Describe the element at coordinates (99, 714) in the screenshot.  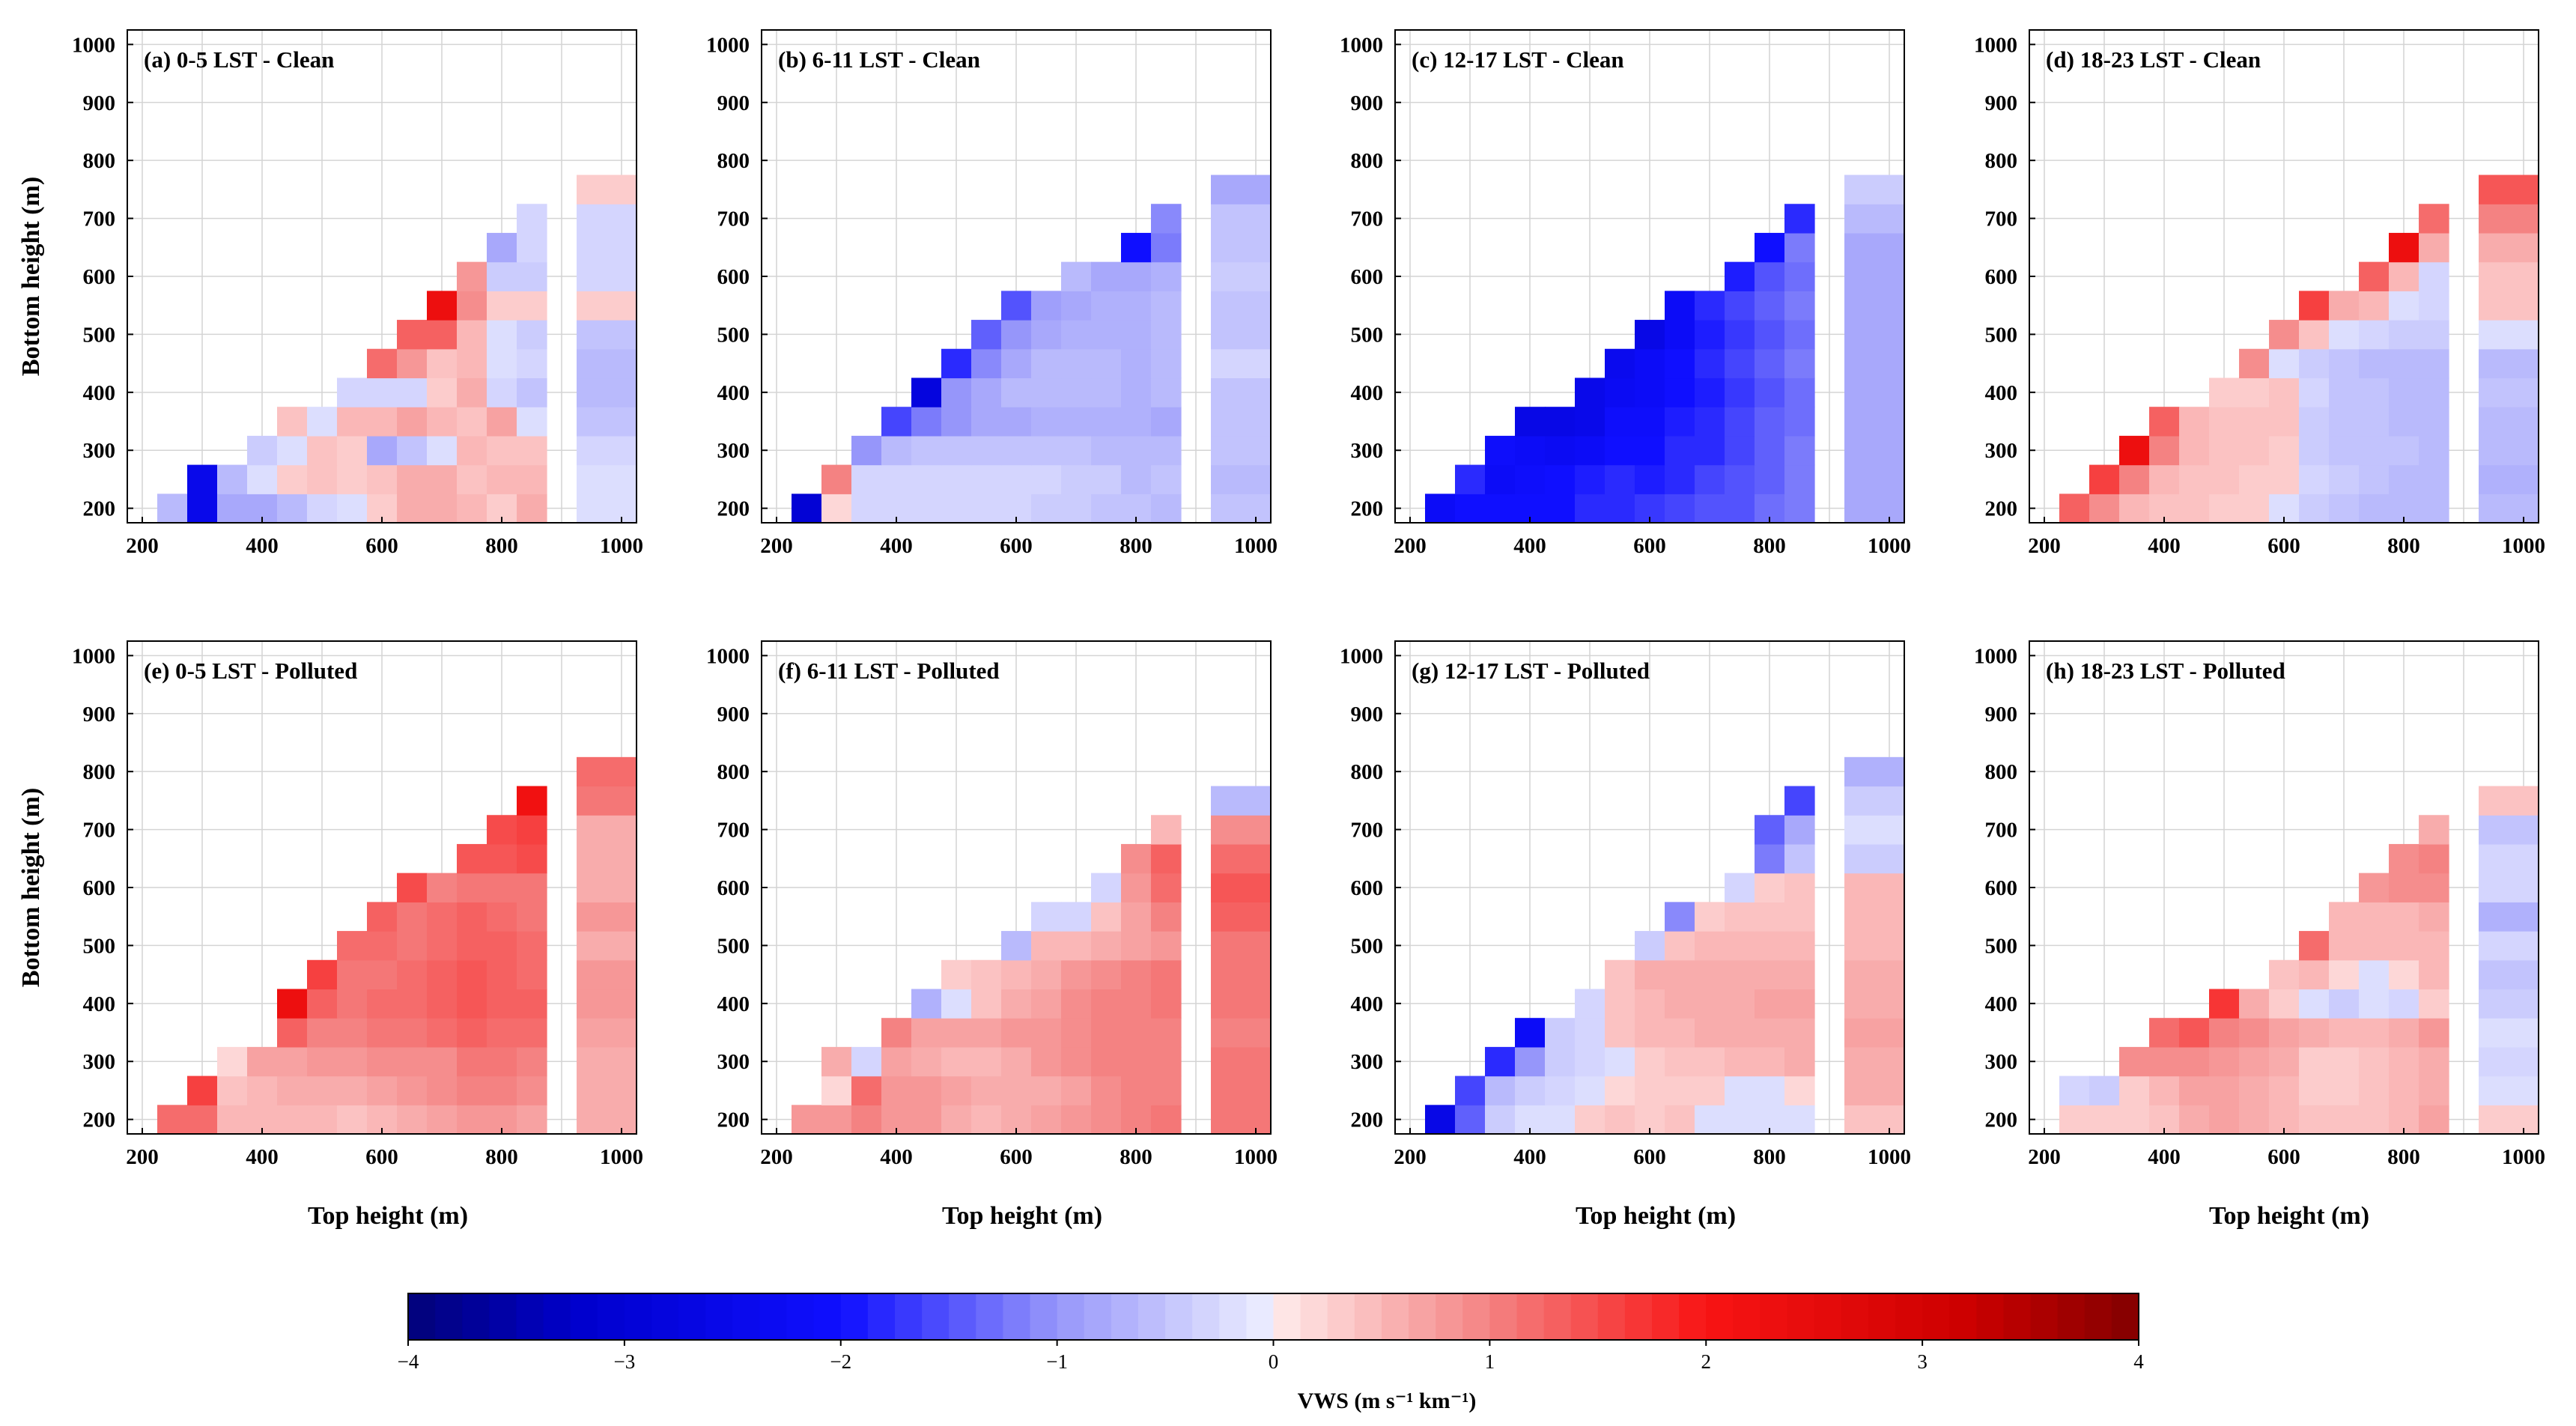
I see `y-tick-label: 900` at that location.